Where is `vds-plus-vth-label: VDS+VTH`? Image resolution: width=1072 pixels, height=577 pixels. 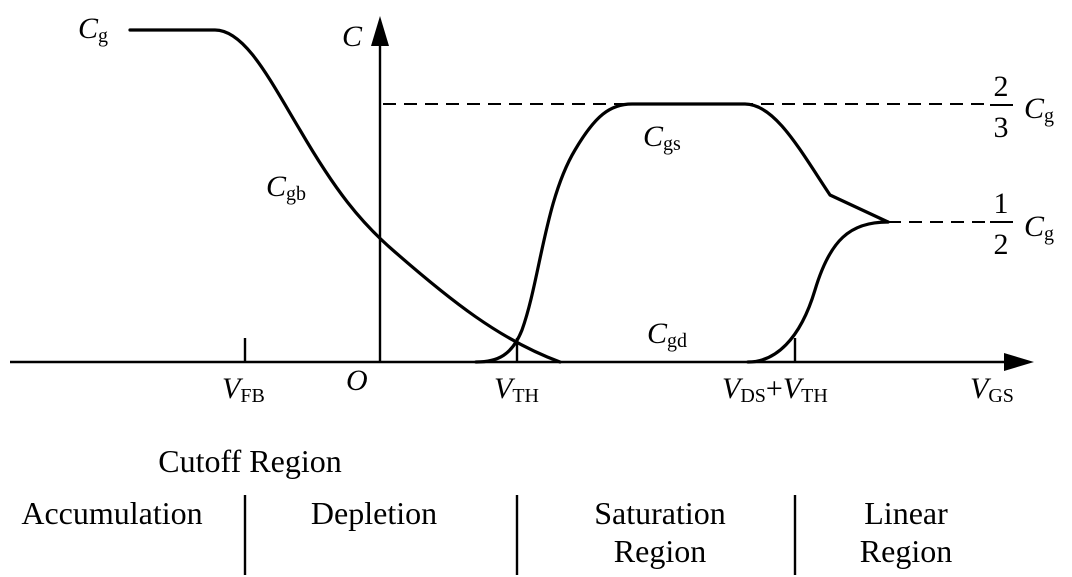 vds-plus-vth-label: VDS+VTH is located at coordinates (775, 389).